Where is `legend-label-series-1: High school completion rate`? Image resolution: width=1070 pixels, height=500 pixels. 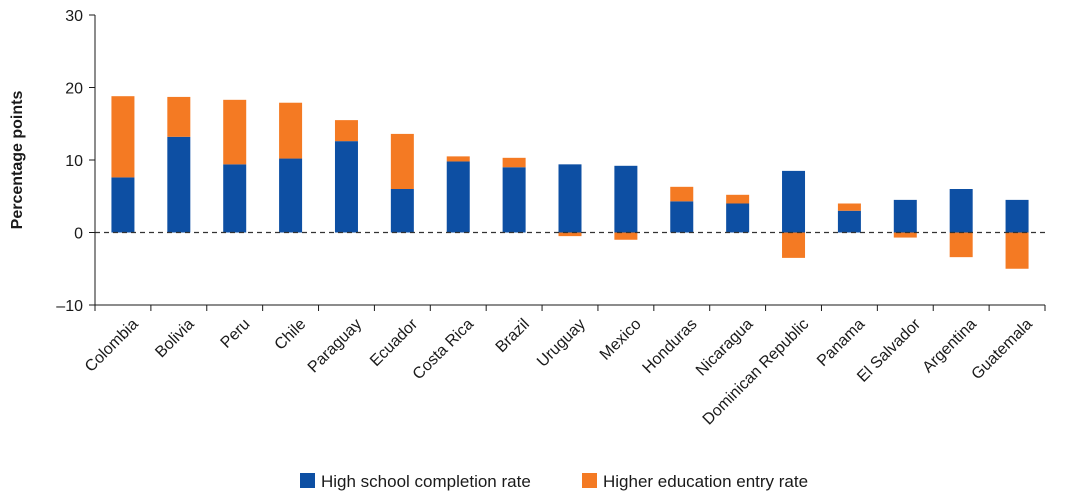
legend-label-series-1: High school completion rate is located at coordinates (426, 481).